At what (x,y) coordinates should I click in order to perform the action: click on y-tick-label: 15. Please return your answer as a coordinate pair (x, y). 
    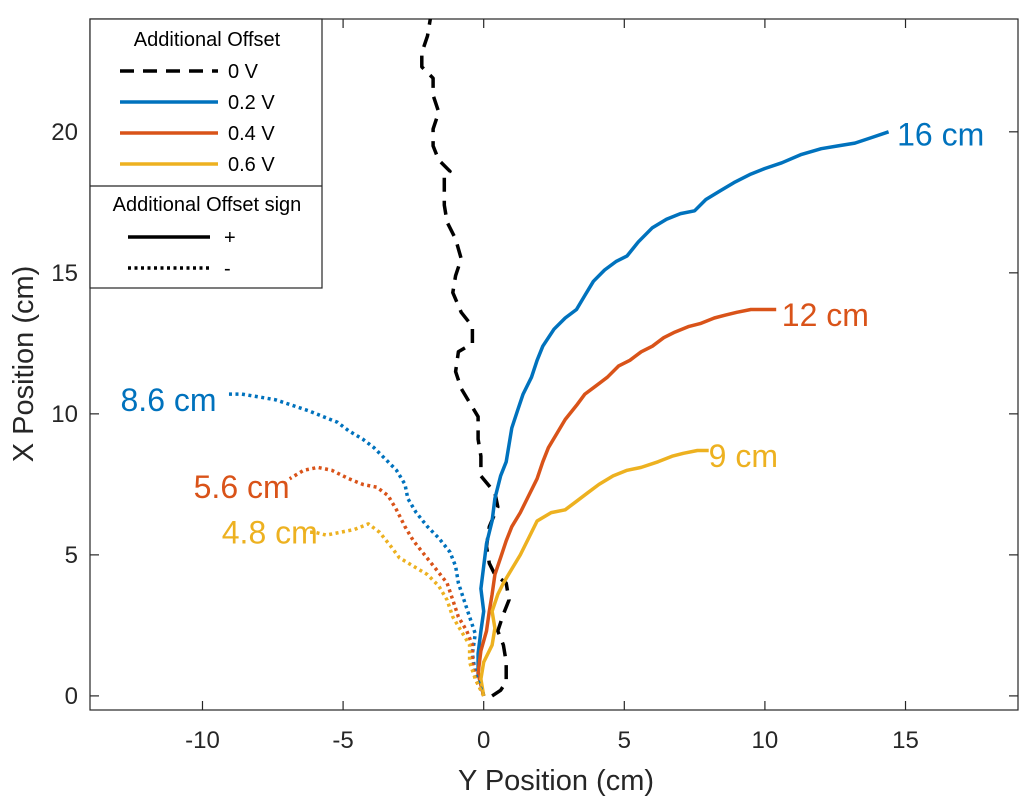
    Looking at the image, I should click on (64, 273).